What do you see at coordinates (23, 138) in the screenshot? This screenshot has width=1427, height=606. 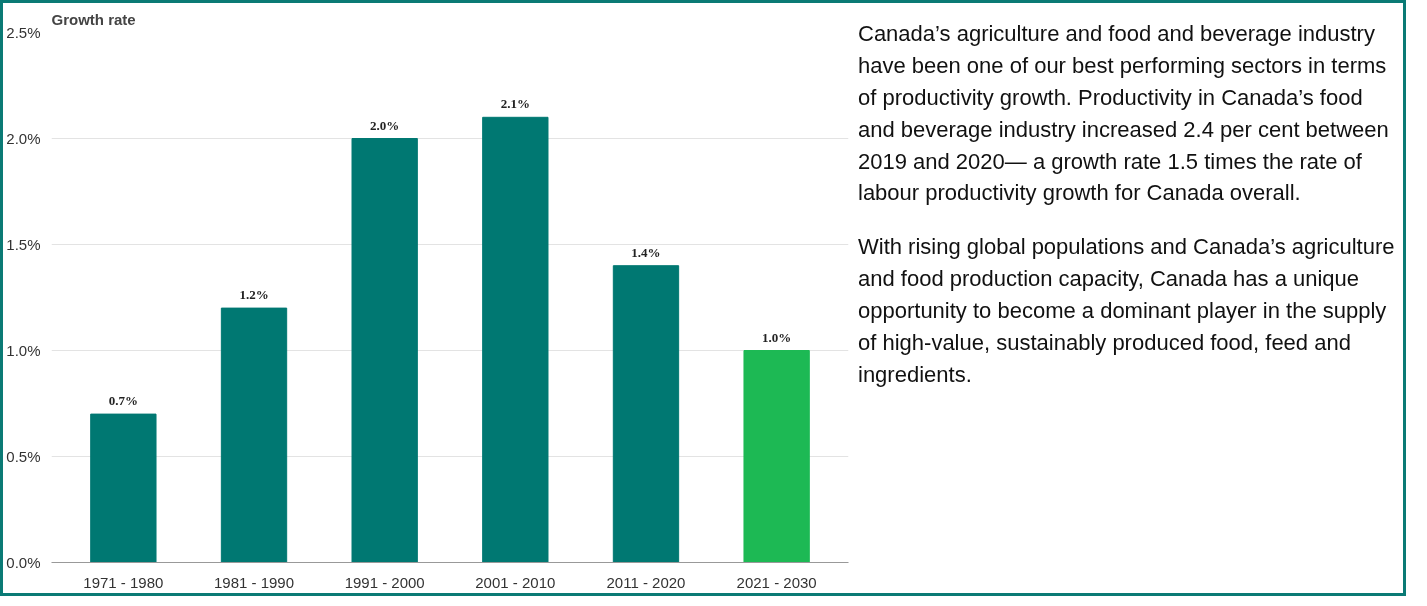 I see `y-tick-label: 2.0%` at bounding box center [23, 138].